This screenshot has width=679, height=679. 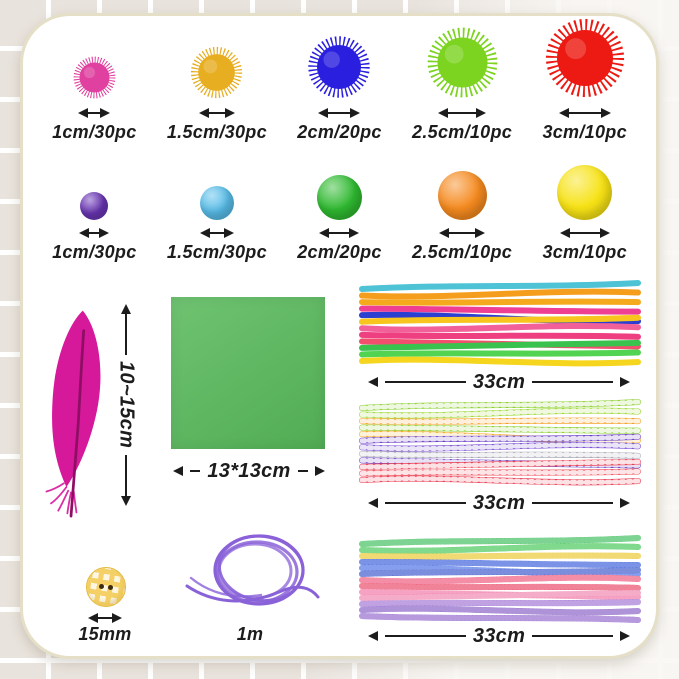 What do you see at coordinates (248, 373) in the screenshot?
I see `paper-square` at bounding box center [248, 373].